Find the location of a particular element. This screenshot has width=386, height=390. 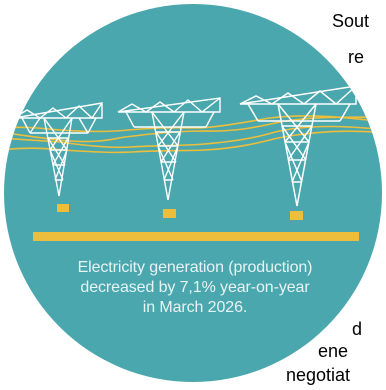

side-text-line-4: ene is located at coordinates (333, 351).